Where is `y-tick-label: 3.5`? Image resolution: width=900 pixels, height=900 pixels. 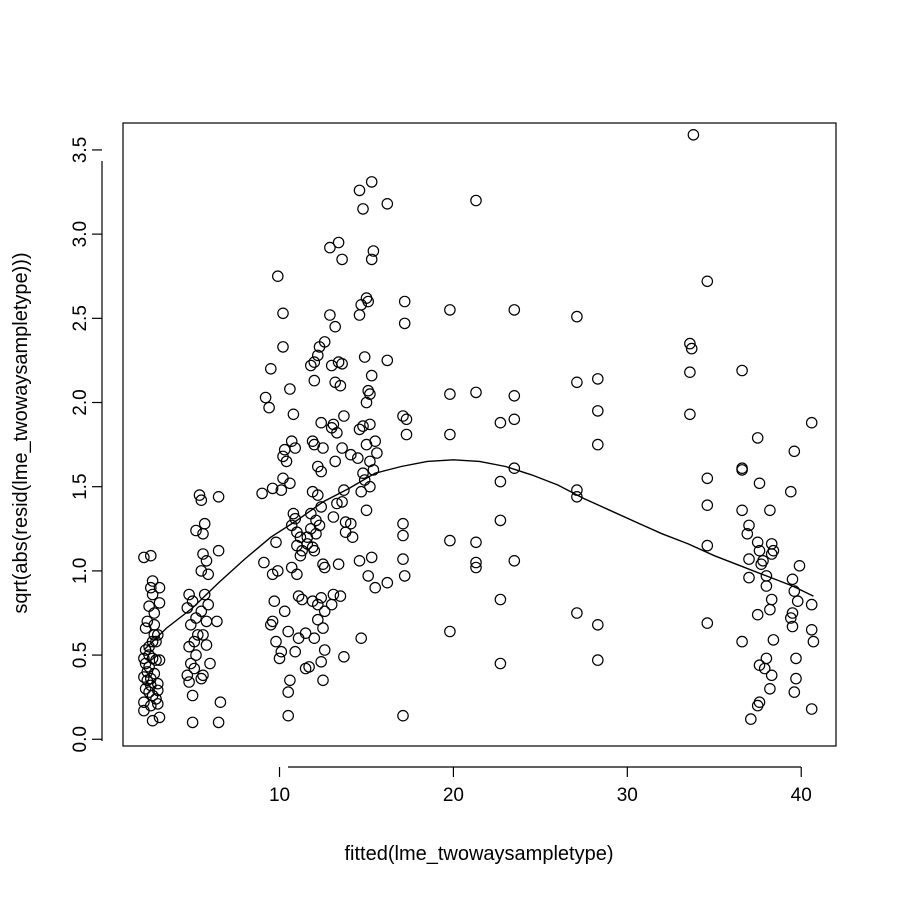 y-tick-label: 3.5 is located at coordinates (80, 150).